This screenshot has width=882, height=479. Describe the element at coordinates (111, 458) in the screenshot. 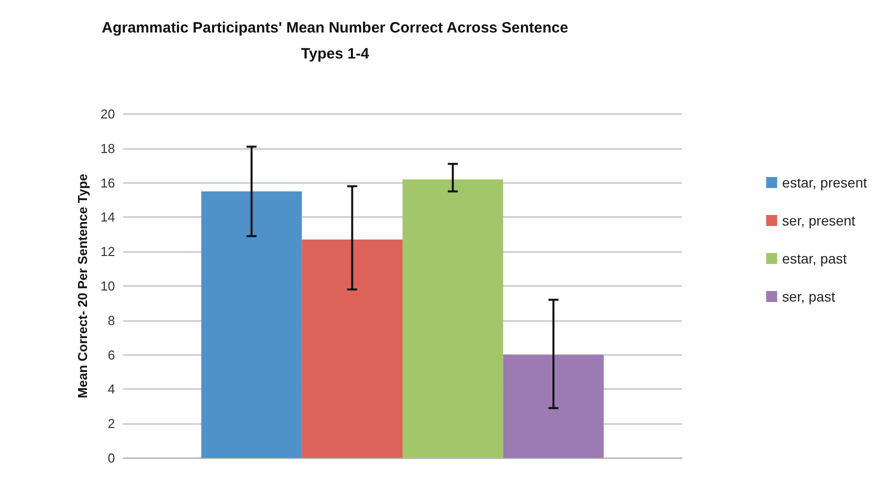

I see `y-tick-label: 0` at that location.